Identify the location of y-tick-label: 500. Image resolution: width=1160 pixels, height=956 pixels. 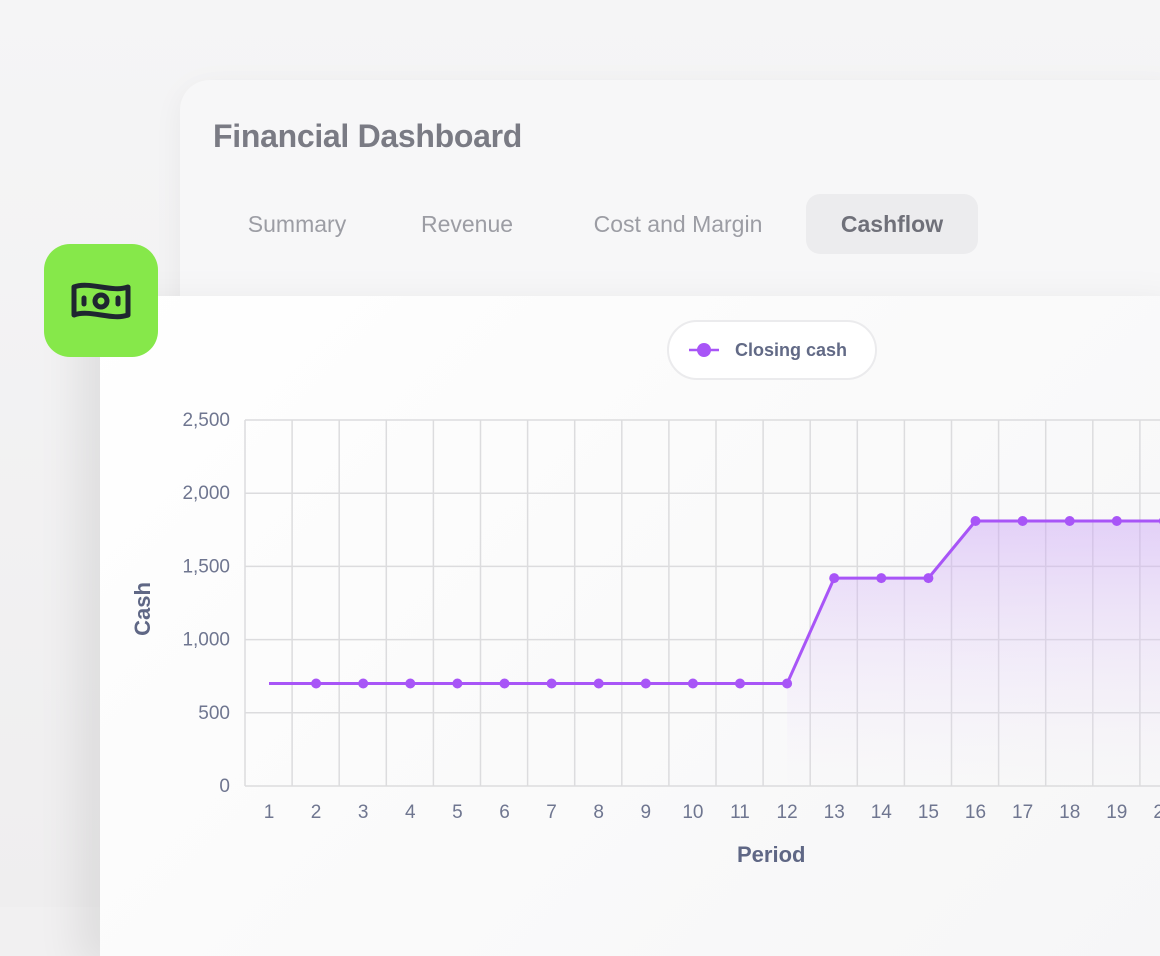
(214, 713).